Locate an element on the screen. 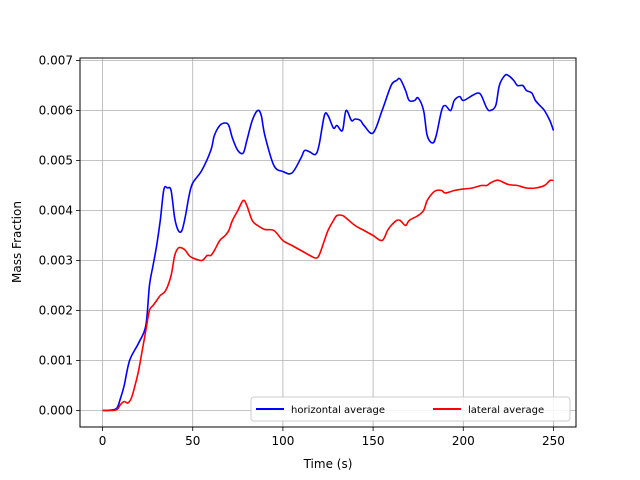  legend-label-lateral-average: lateral average is located at coordinates (506, 410).